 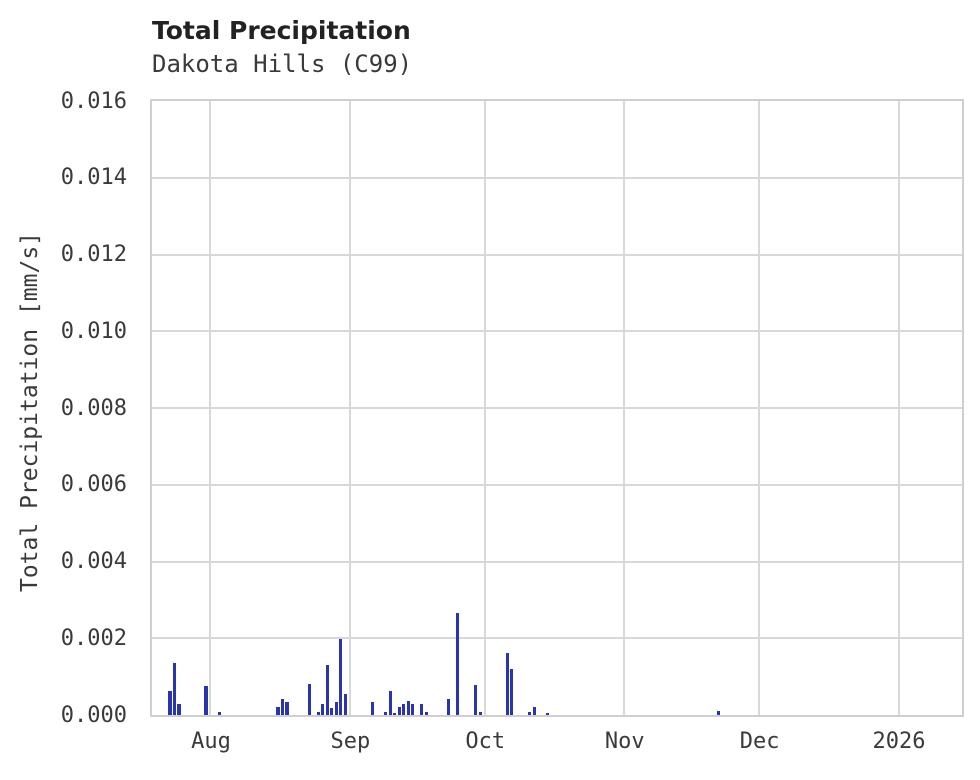 What do you see at coordinates (93, 408) in the screenshot?
I see `y-tick-label: 0.008` at bounding box center [93, 408].